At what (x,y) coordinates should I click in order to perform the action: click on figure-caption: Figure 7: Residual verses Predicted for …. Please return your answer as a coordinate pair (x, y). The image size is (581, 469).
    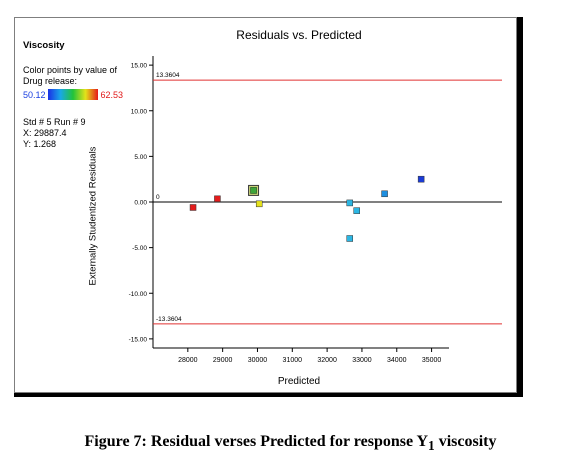
    Looking at the image, I should click on (290, 443).